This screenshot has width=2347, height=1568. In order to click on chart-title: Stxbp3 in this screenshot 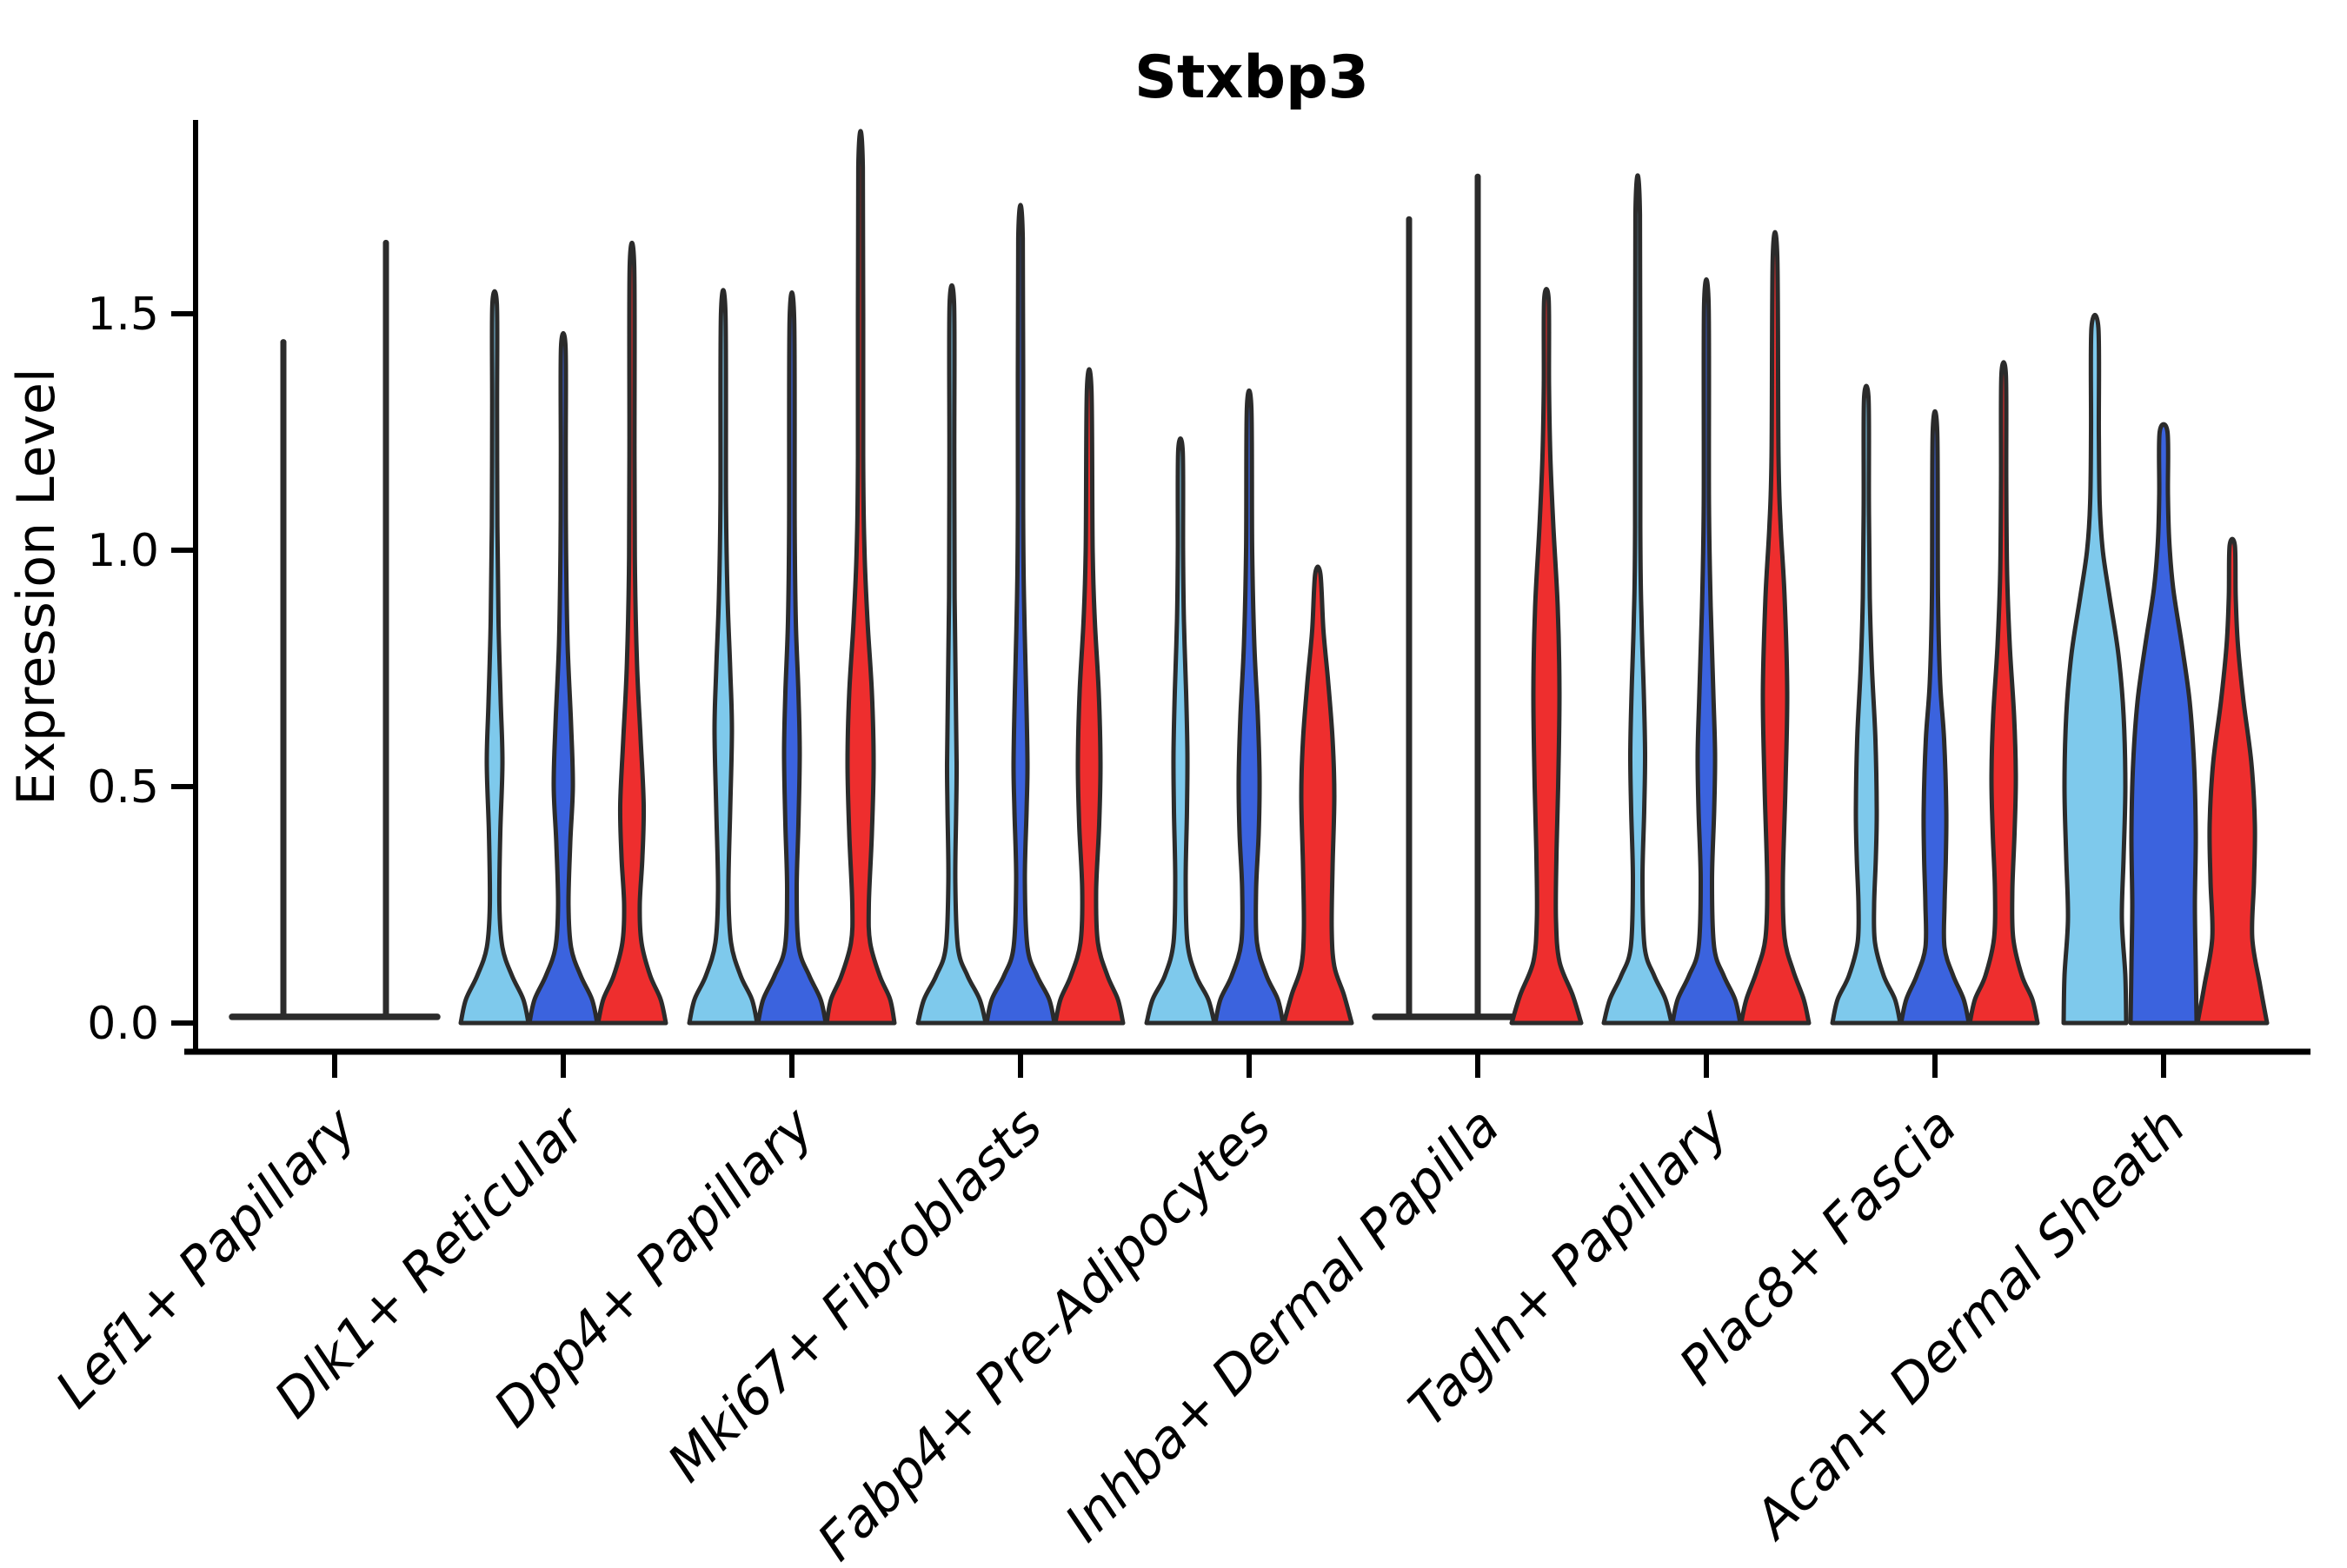, I will do `click(1252, 77)`.